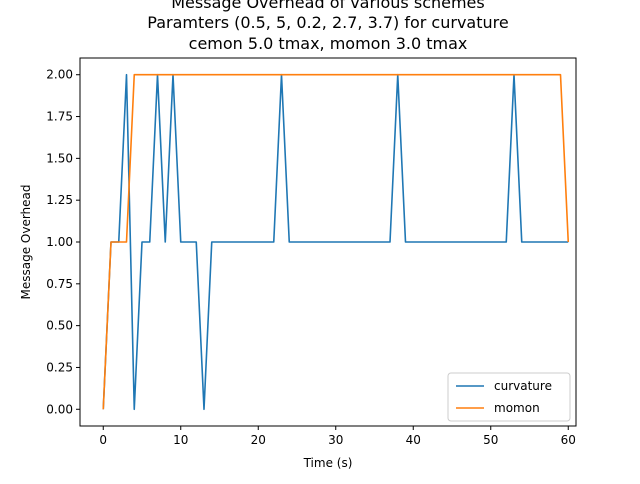 The width and height of the screenshot is (640, 484). I want to click on y-tick-label: 0.50, so click(59, 326).